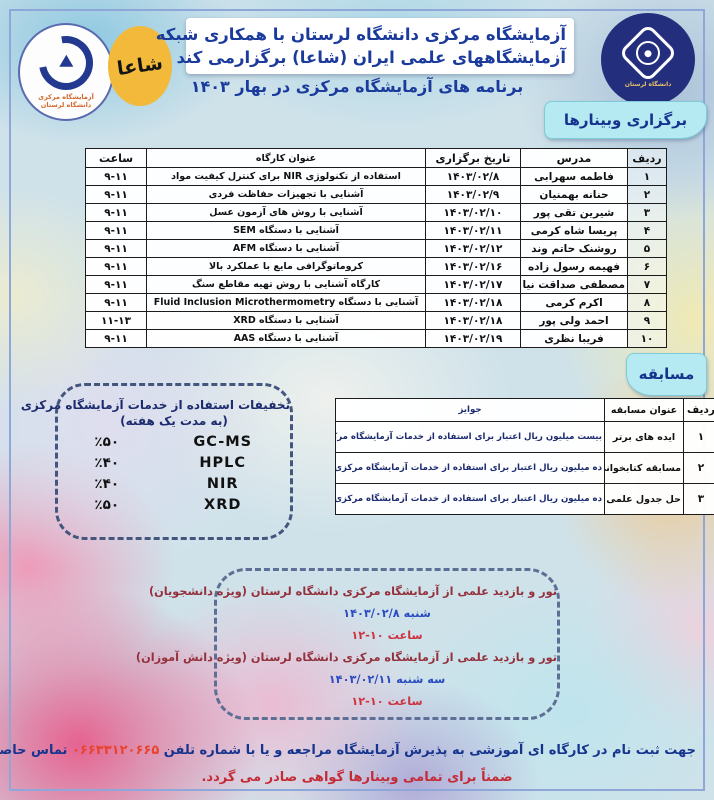 The image size is (714, 800). What do you see at coordinates (574, 338) in the screenshot?
I see `instructor-name: فریبا نظری` at bounding box center [574, 338].